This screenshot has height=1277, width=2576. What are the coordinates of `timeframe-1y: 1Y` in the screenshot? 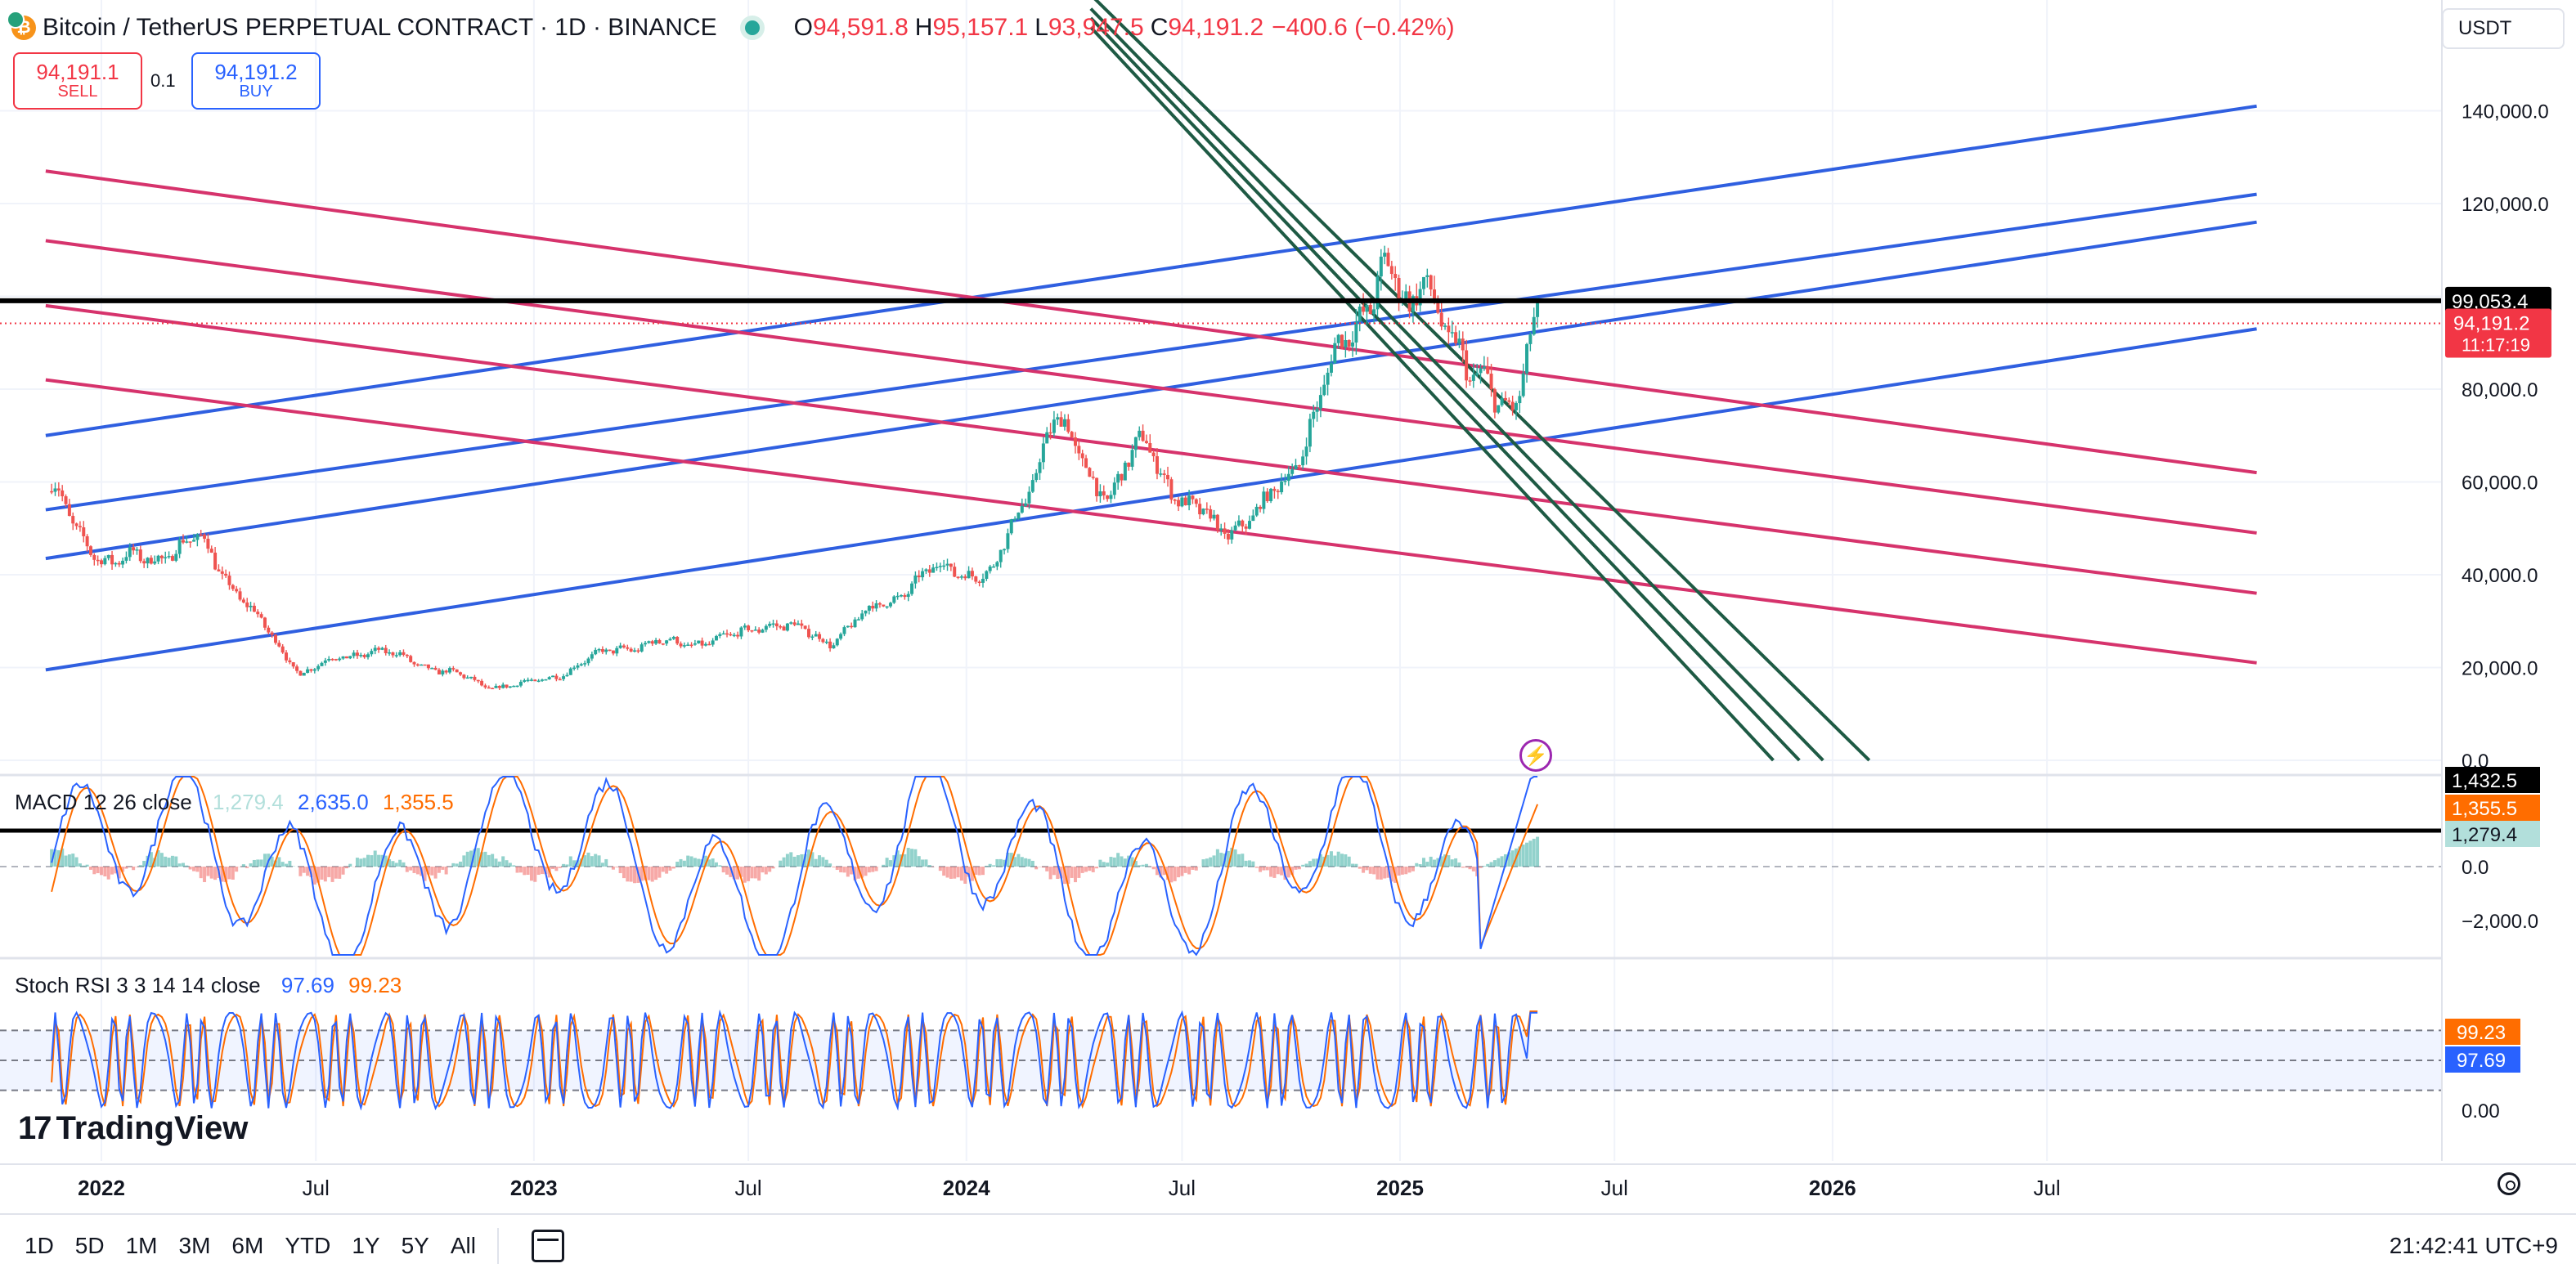 It's located at (365, 1246).